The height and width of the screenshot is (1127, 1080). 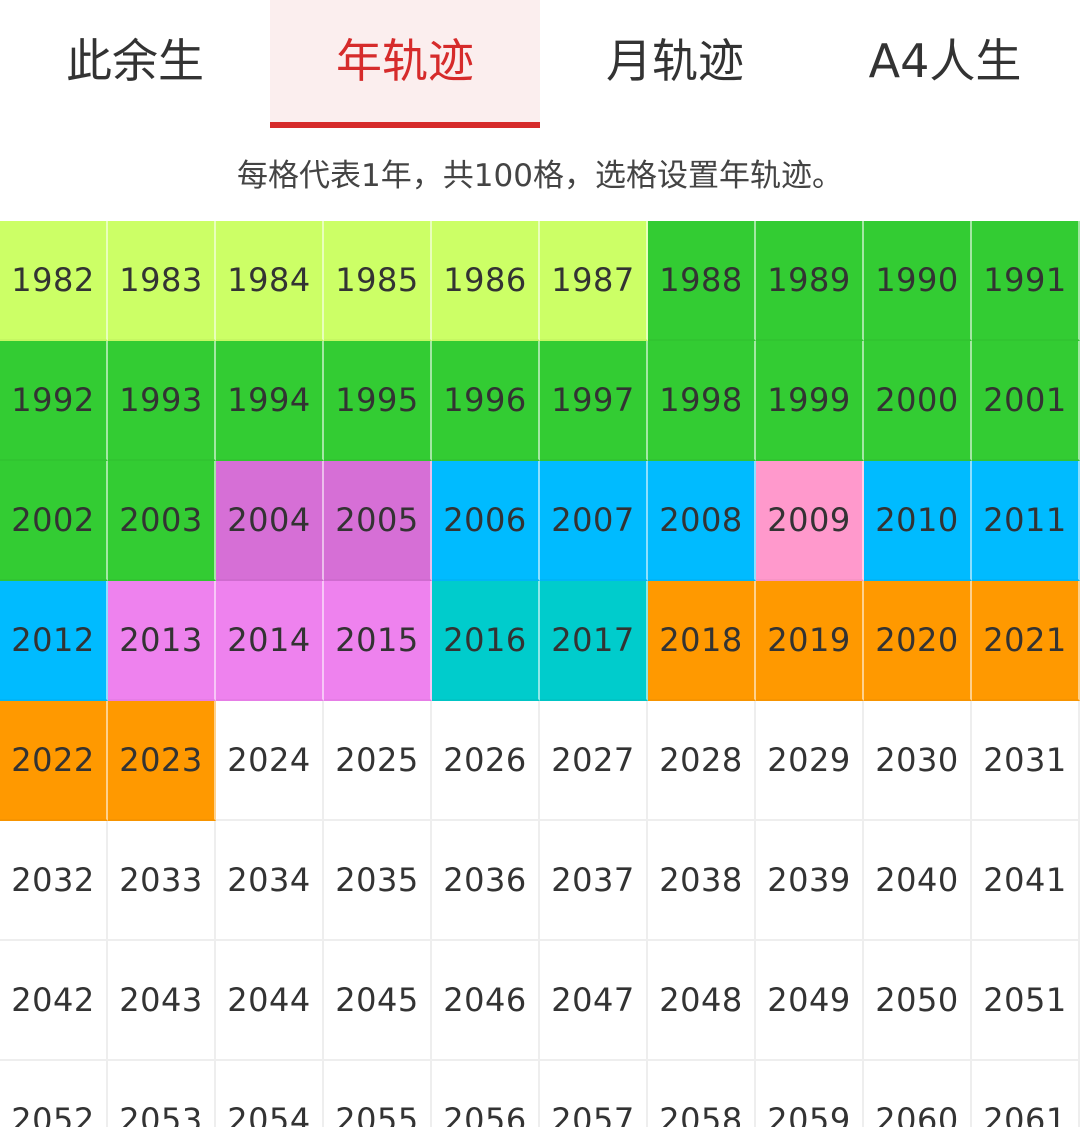 I want to click on year-cell: 1985, so click(x=378, y=281).